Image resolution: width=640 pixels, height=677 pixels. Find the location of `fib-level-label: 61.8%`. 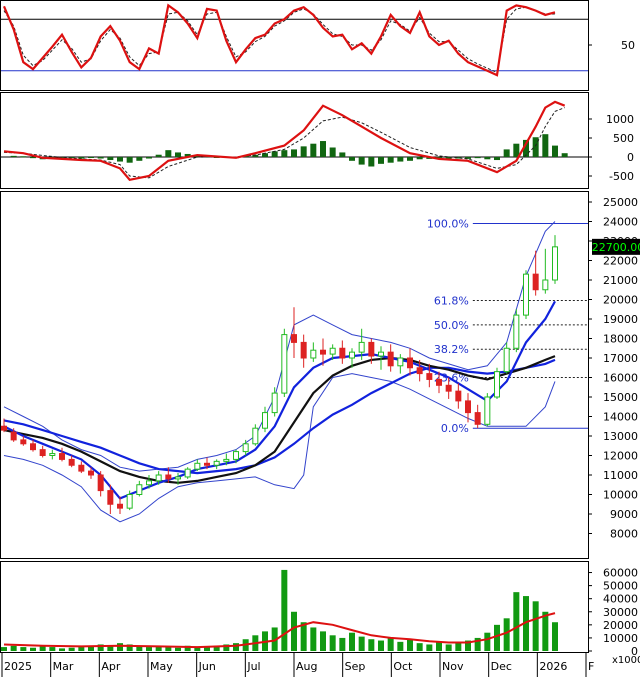

fib-level-label: 61.8% is located at coordinates (451, 300).